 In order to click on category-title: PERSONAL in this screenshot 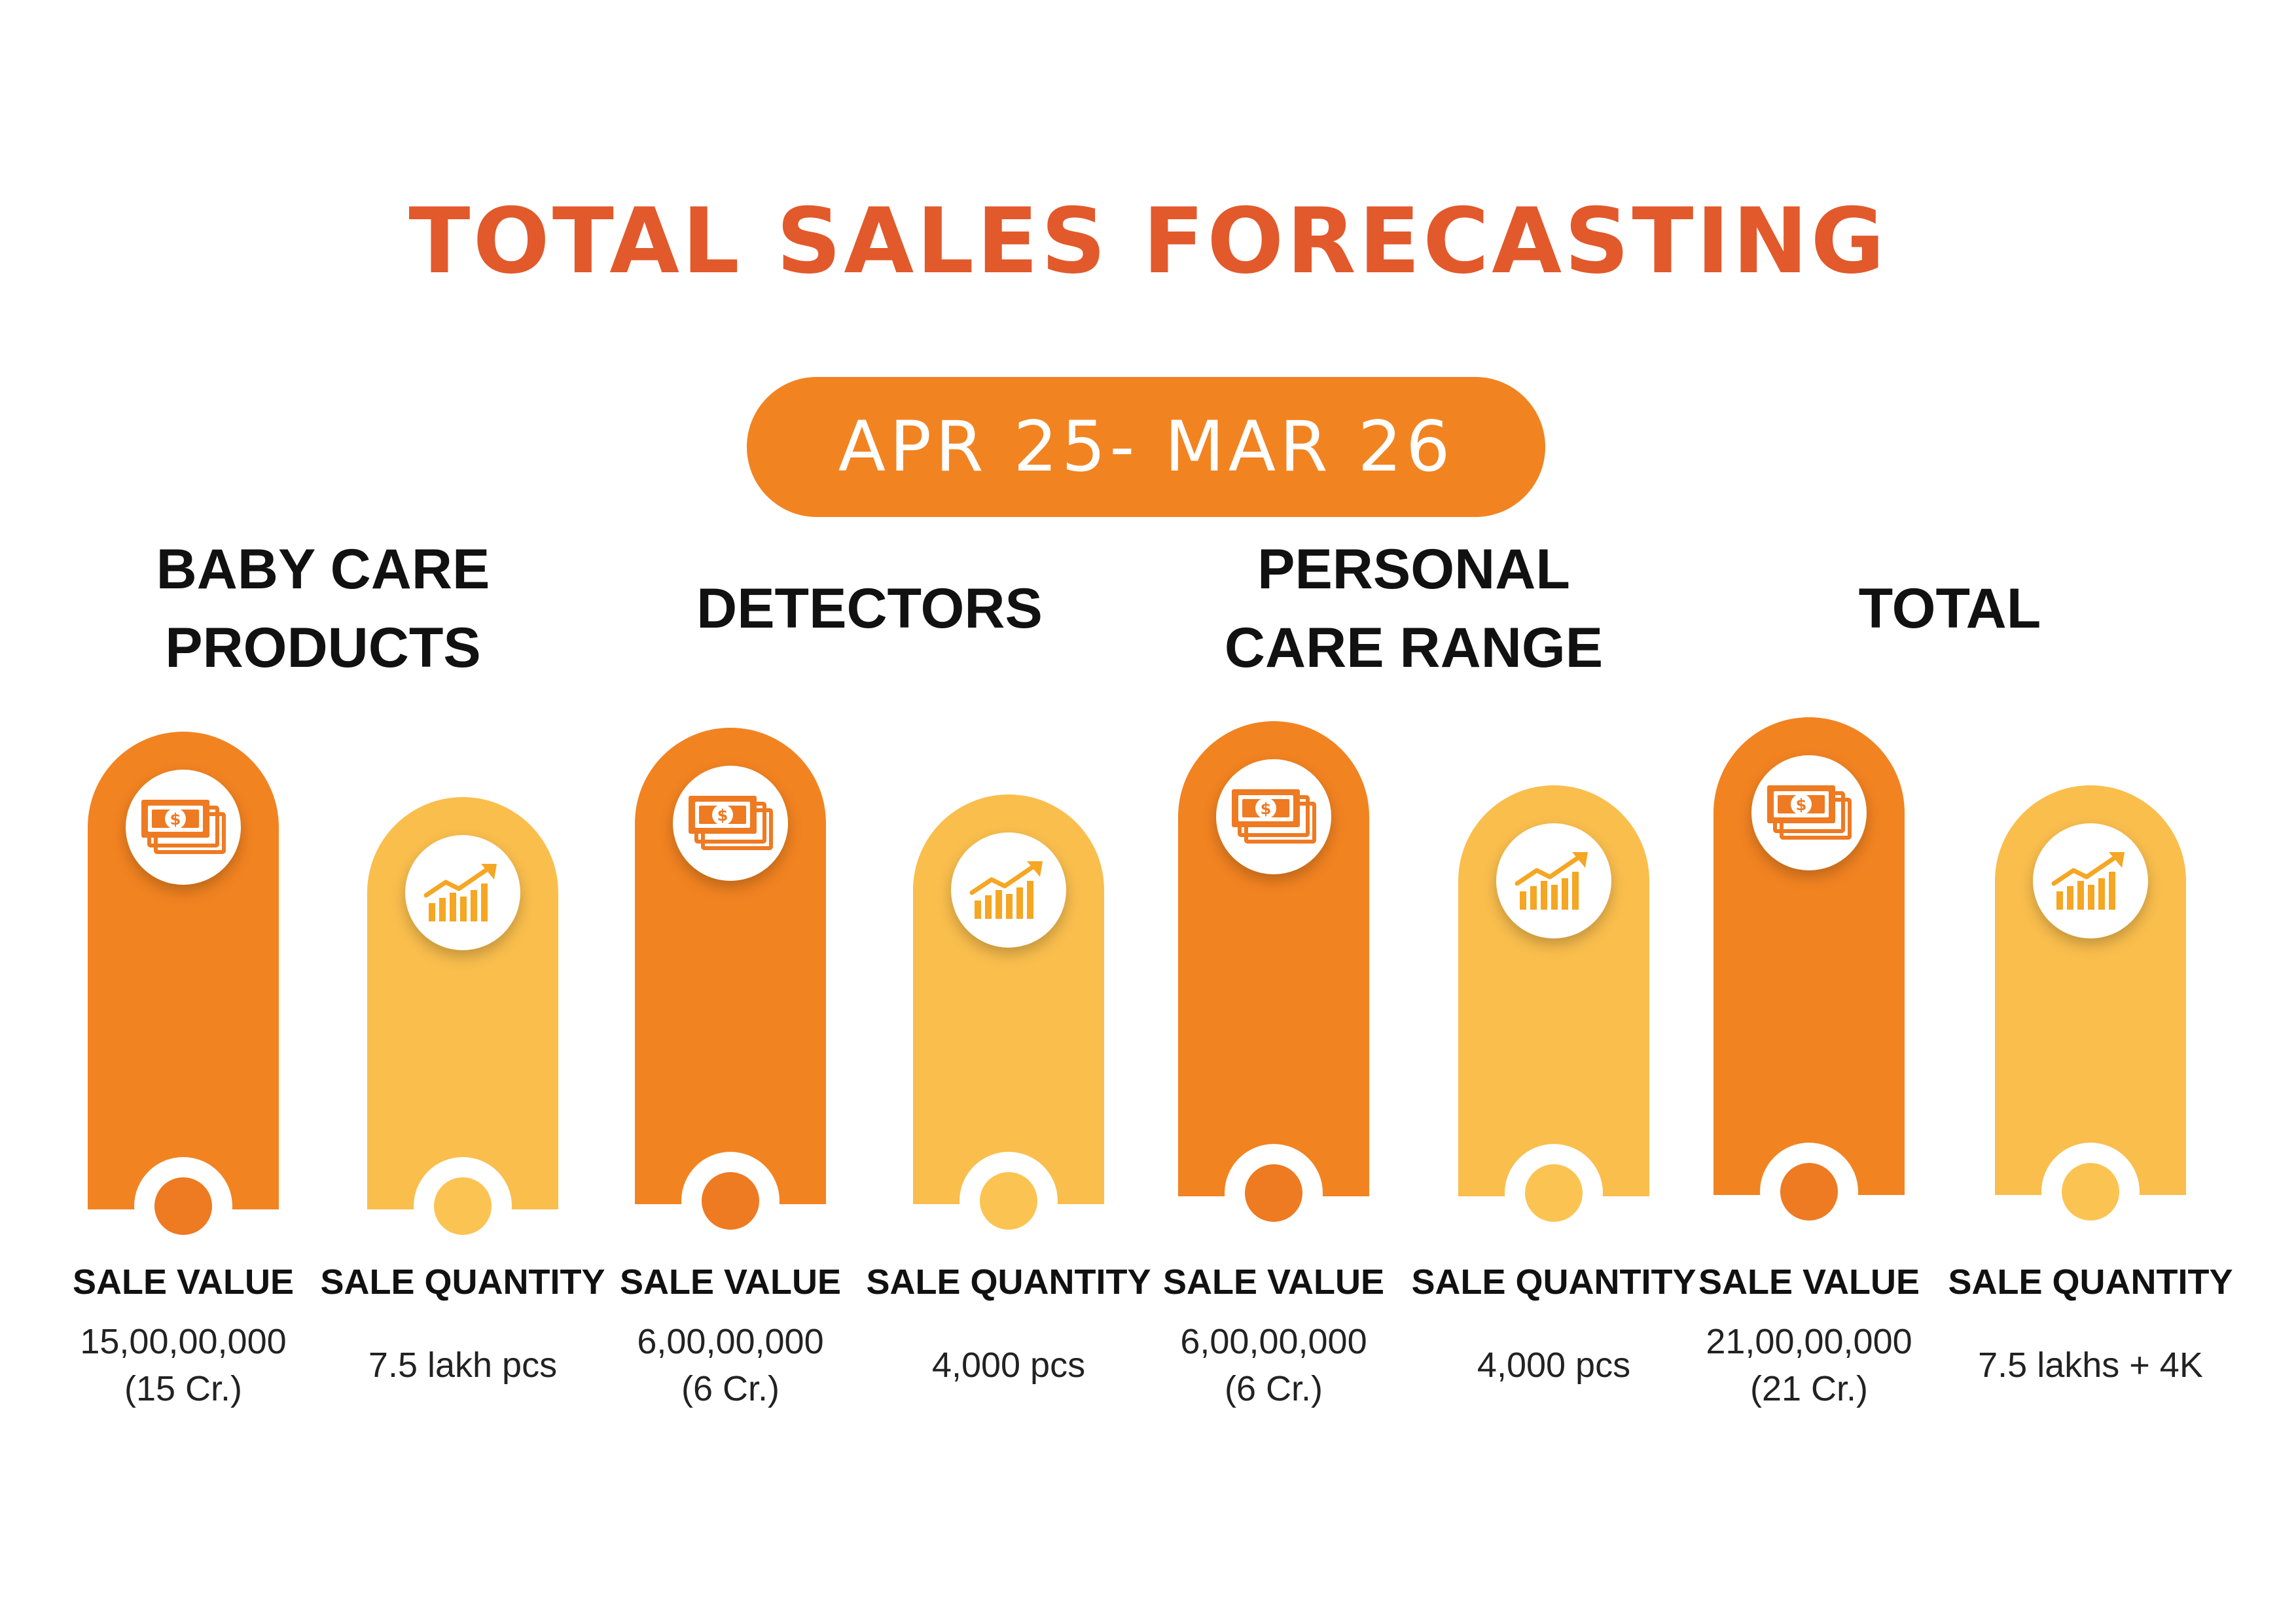, I will do `click(1413, 569)`.